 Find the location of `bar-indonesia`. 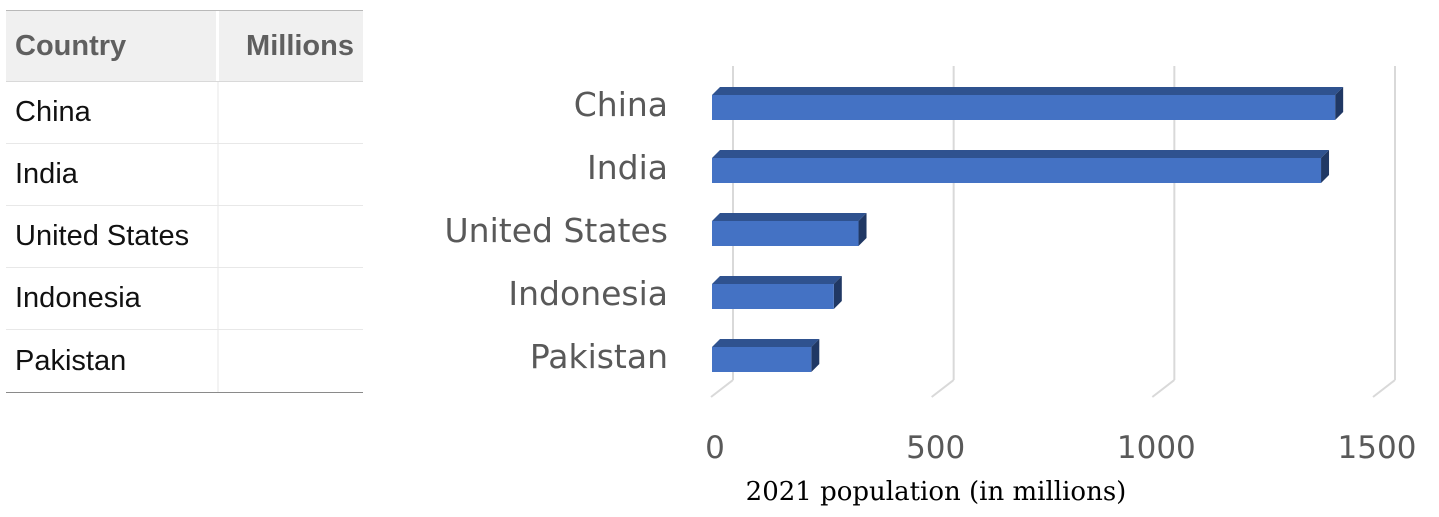

bar-indonesia is located at coordinates (777, 292).